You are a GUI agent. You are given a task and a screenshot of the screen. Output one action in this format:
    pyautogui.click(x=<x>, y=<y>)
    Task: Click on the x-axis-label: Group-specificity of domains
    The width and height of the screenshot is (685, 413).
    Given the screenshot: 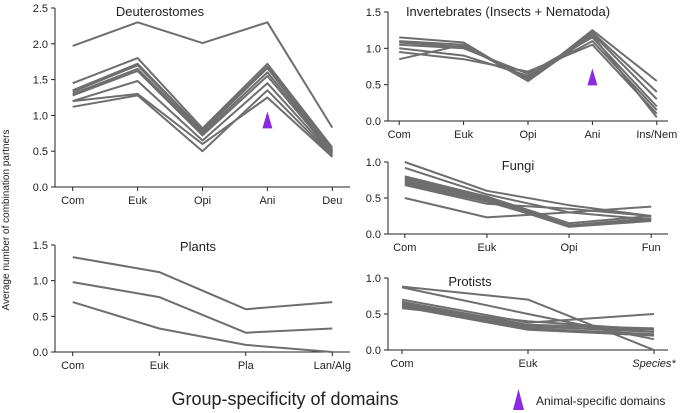 What is the action you would take?
    pyautogui.click(x=284, y=399)
    